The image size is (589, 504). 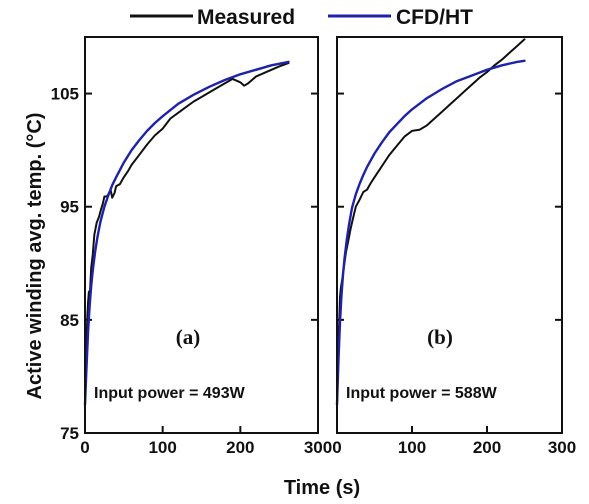 I want to click on panel-b-x-tick-label: 0, so click(x=336, y=447).